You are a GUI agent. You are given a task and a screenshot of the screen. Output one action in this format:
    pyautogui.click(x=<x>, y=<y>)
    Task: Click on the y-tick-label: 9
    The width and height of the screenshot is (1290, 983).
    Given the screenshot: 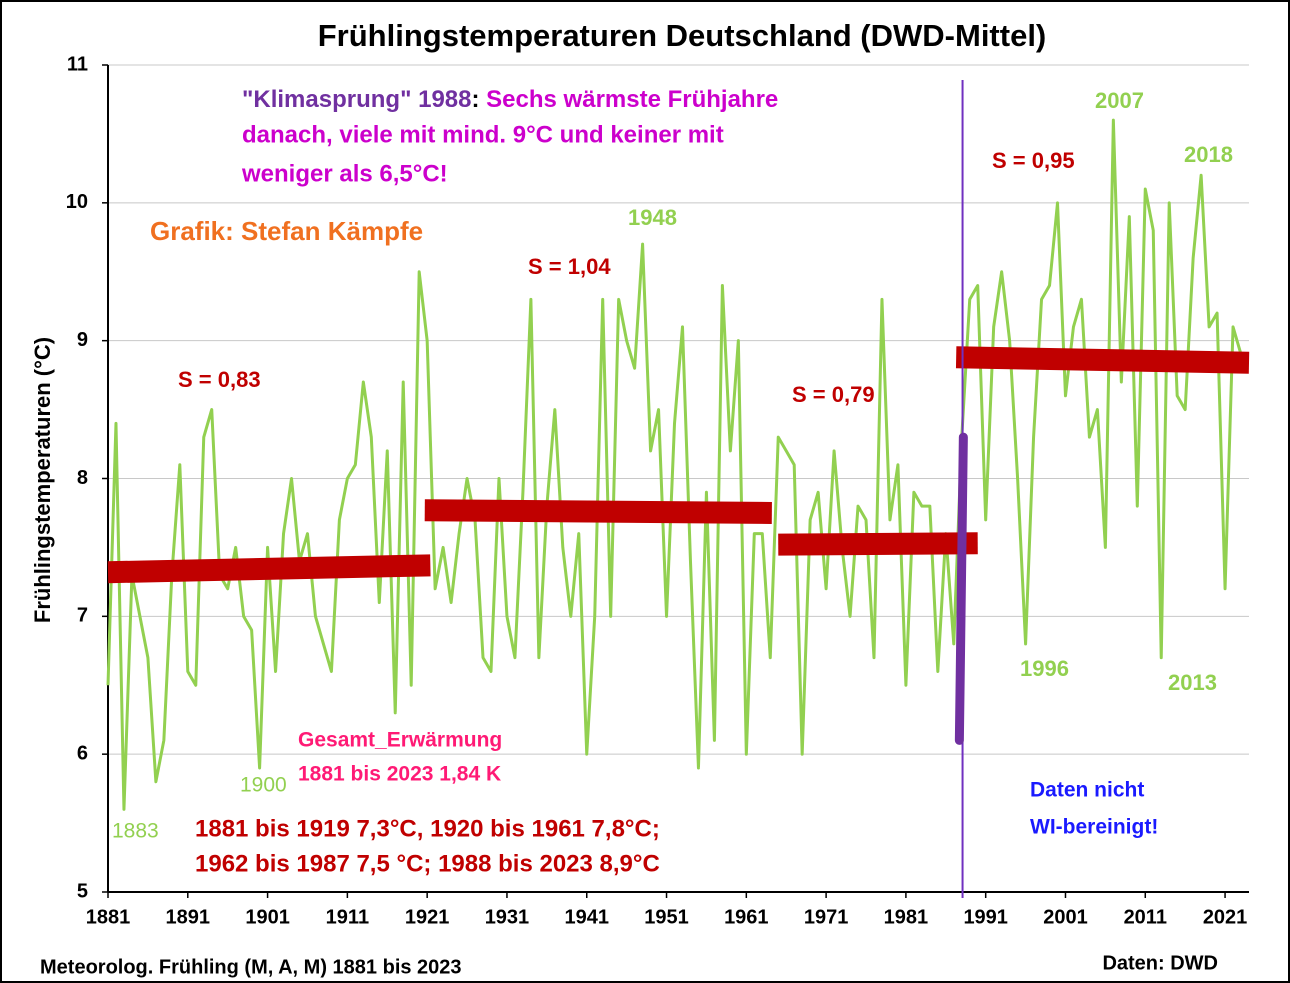 What is the action you would take?
    pyautogui.click(x=82, y=340)
    